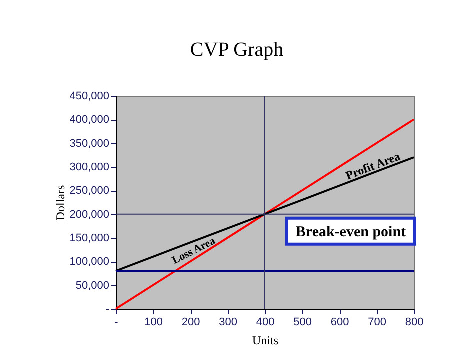  I want to click on y-tick-label: 200,000, so click(90, 214).